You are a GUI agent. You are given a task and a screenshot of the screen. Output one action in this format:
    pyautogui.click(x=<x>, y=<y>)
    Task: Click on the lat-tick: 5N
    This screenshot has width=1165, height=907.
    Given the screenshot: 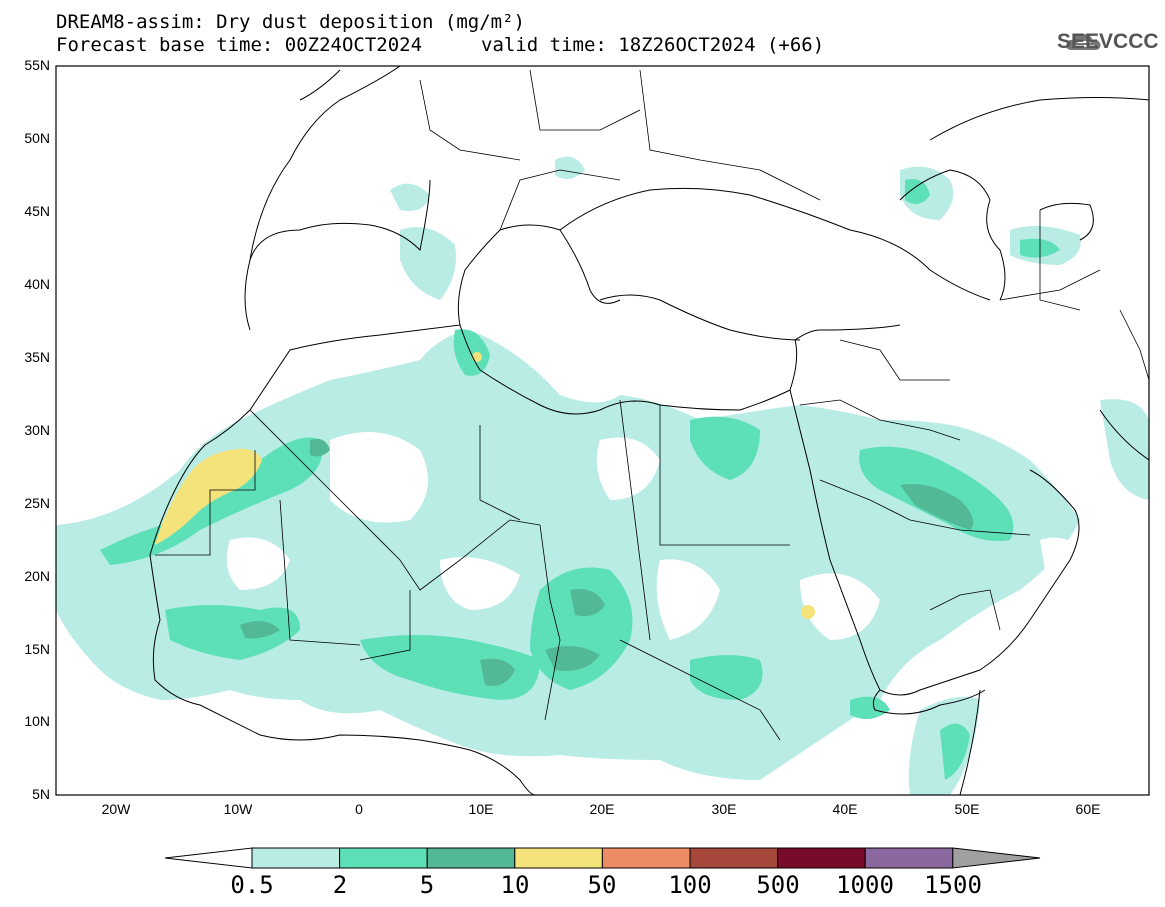 What is the action you would take?
    pyautogui.click(x=41, y=794)
    